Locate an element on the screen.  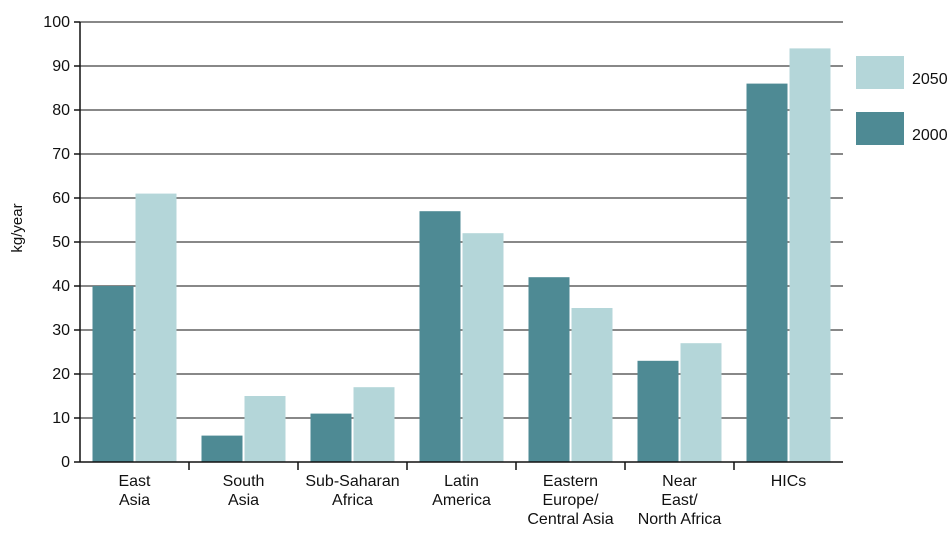
legend-swatch-2050 is located at coordinates (880, 72).